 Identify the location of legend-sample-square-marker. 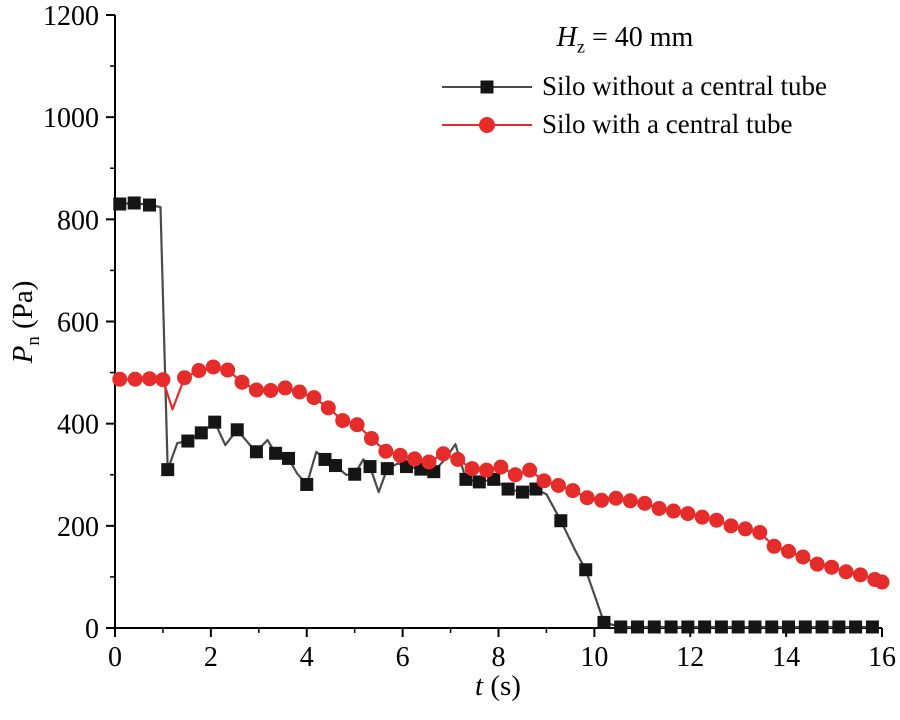
(487, 87).